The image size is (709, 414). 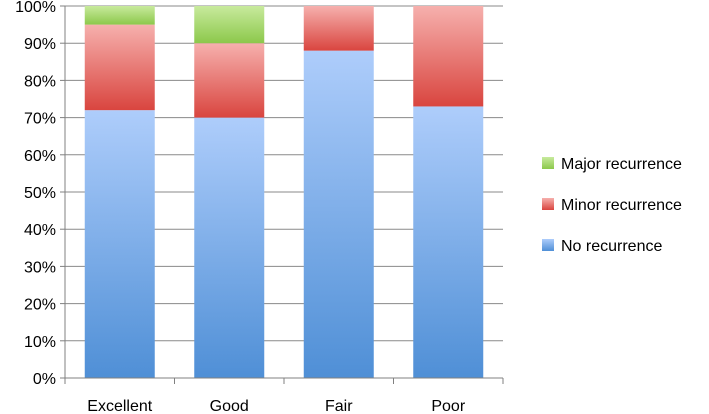 What do you see at coordinates (35, 8) in the screenshot?
I see `y-tick-label: 100%` at bounding box center [35, 8].